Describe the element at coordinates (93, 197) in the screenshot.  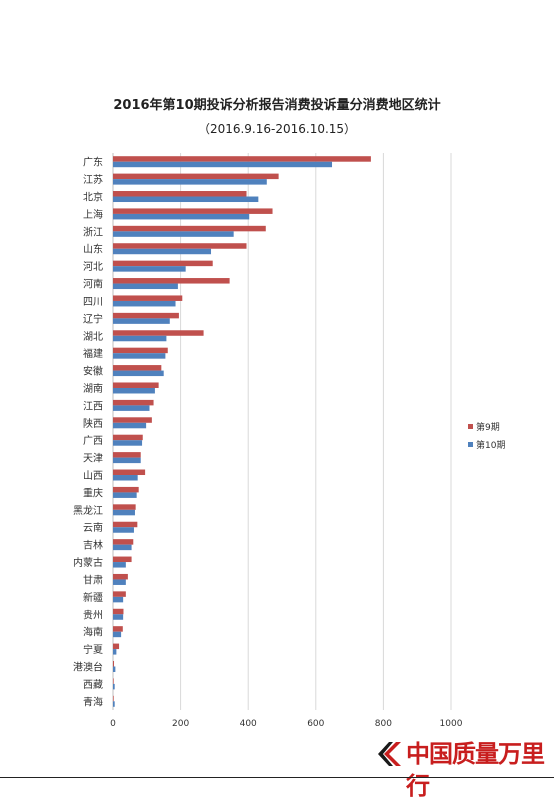
I see `category-label: 北京` at that location.